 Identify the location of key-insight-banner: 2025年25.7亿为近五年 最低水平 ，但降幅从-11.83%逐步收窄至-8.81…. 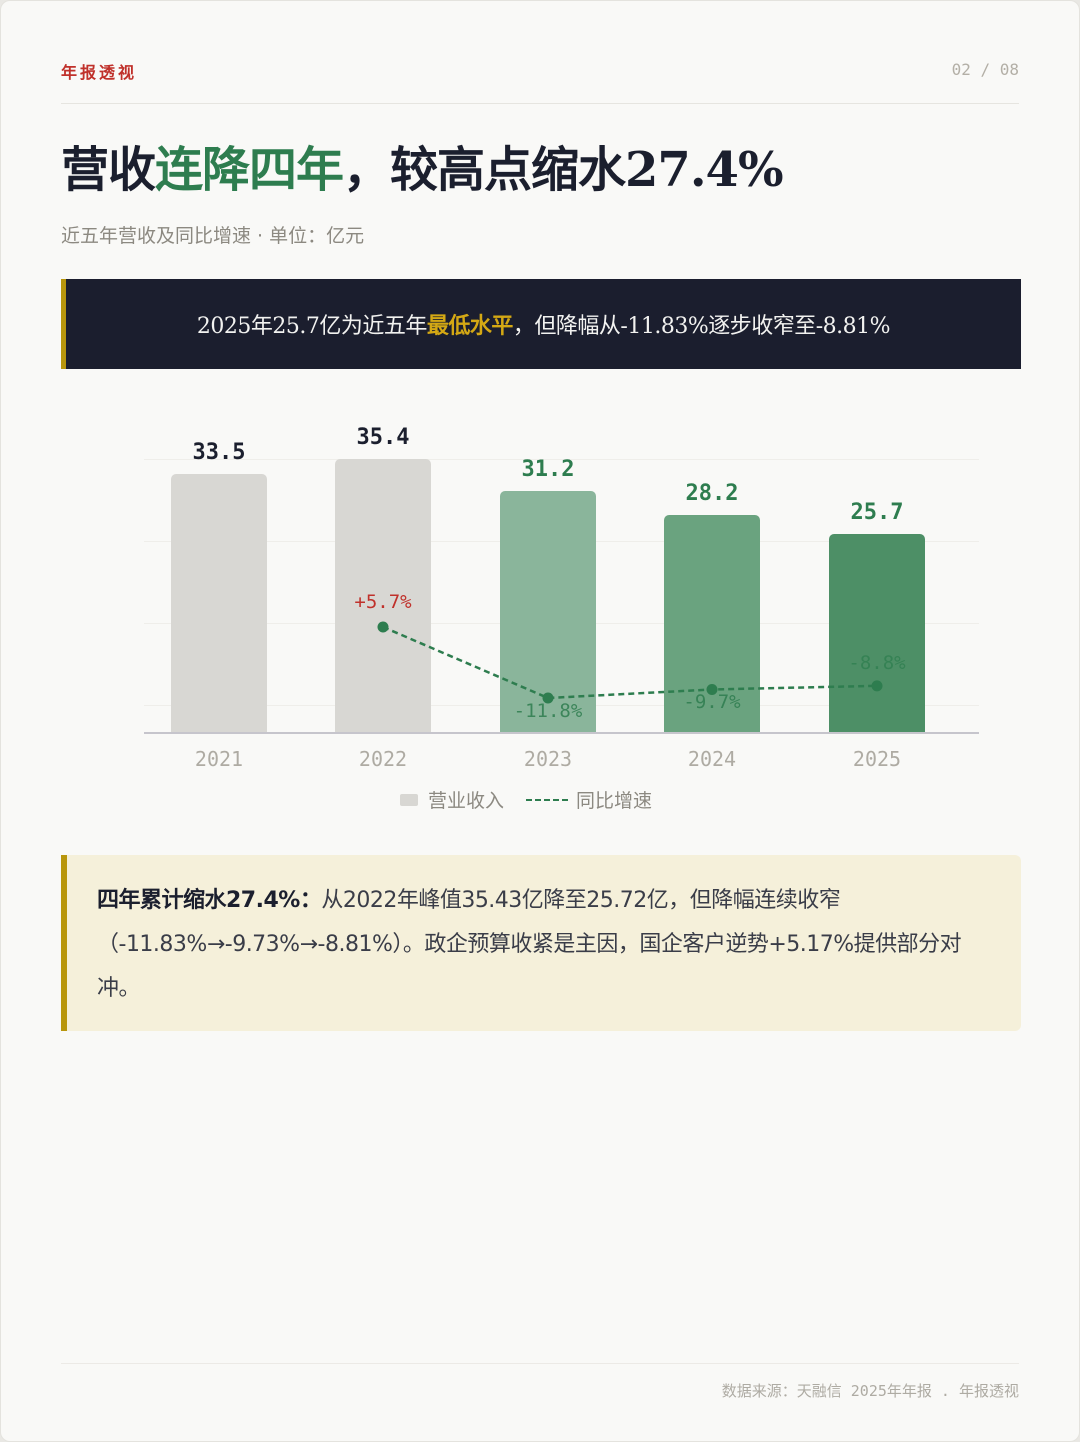
(541, 324).